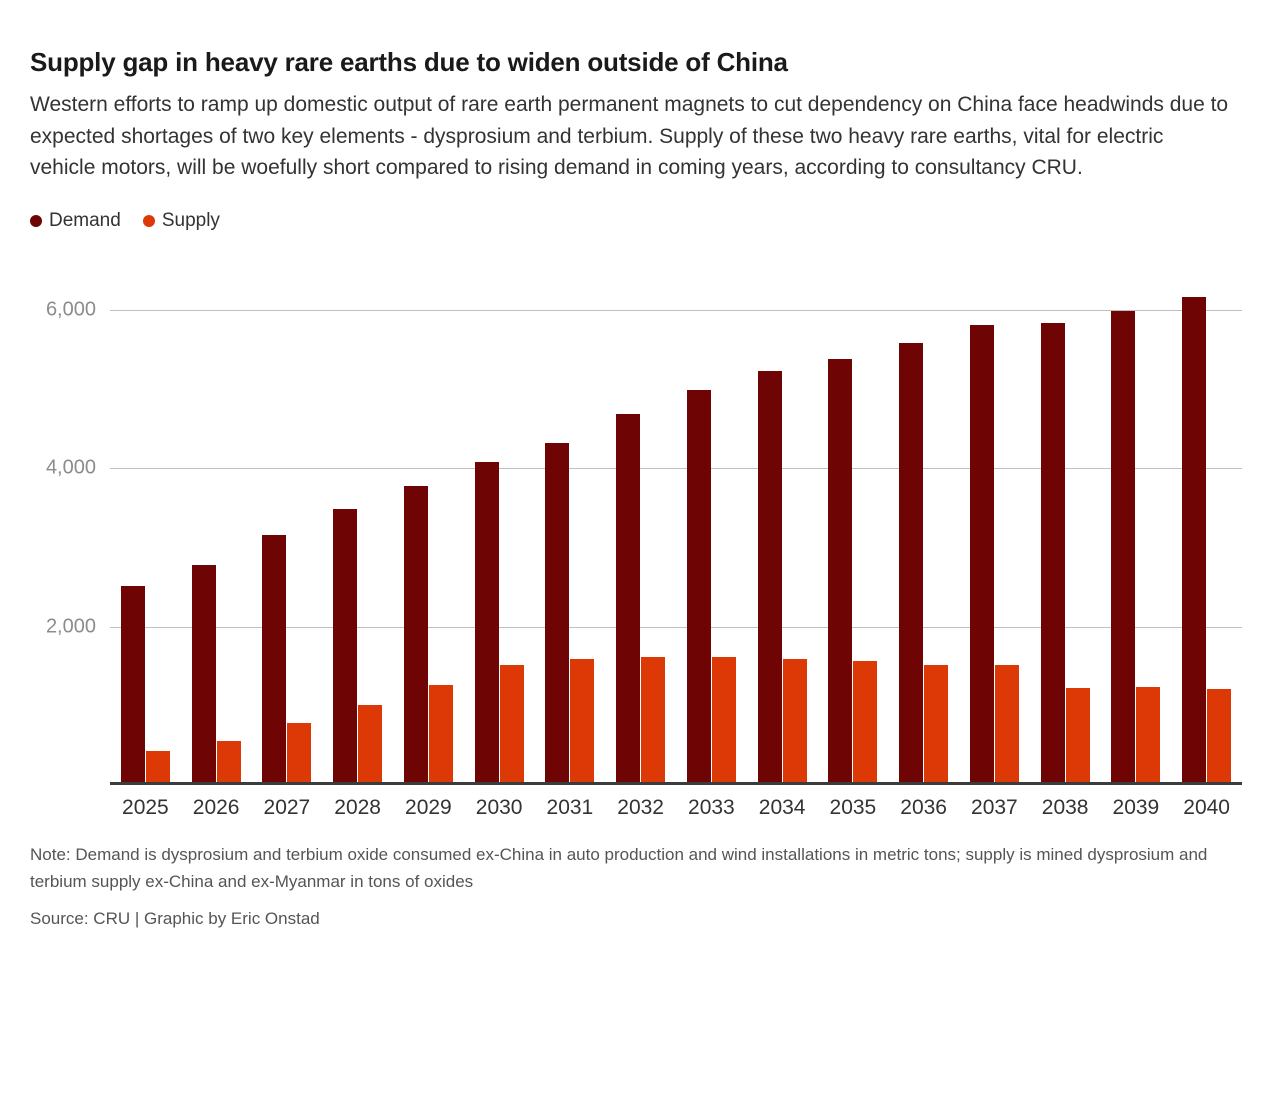  I want to click on bar-group: 2028, so click(357, 544).